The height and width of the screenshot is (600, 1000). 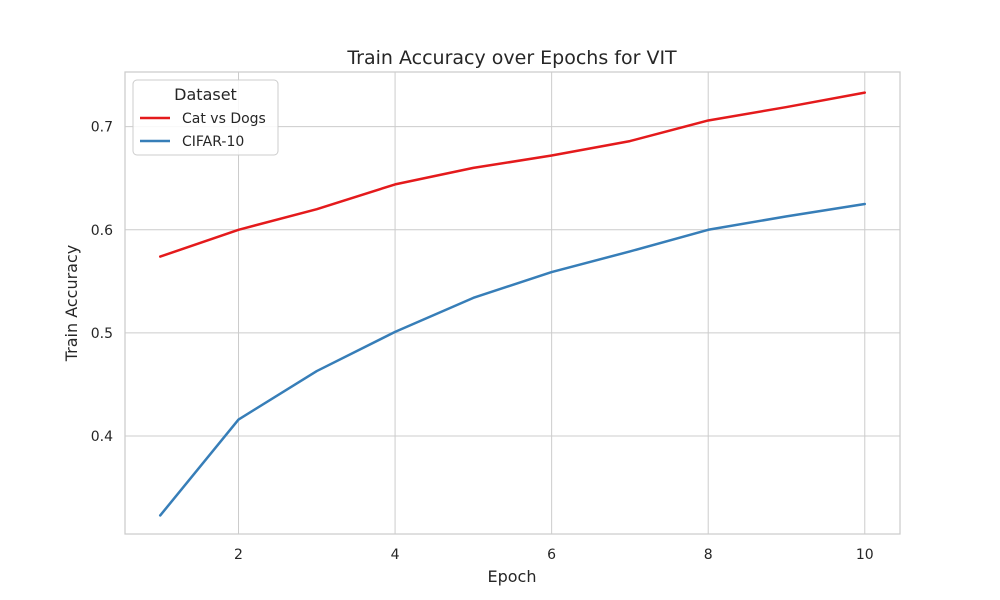 I want to click on y-tick-label: 0.5, so click(x=102, y=334).